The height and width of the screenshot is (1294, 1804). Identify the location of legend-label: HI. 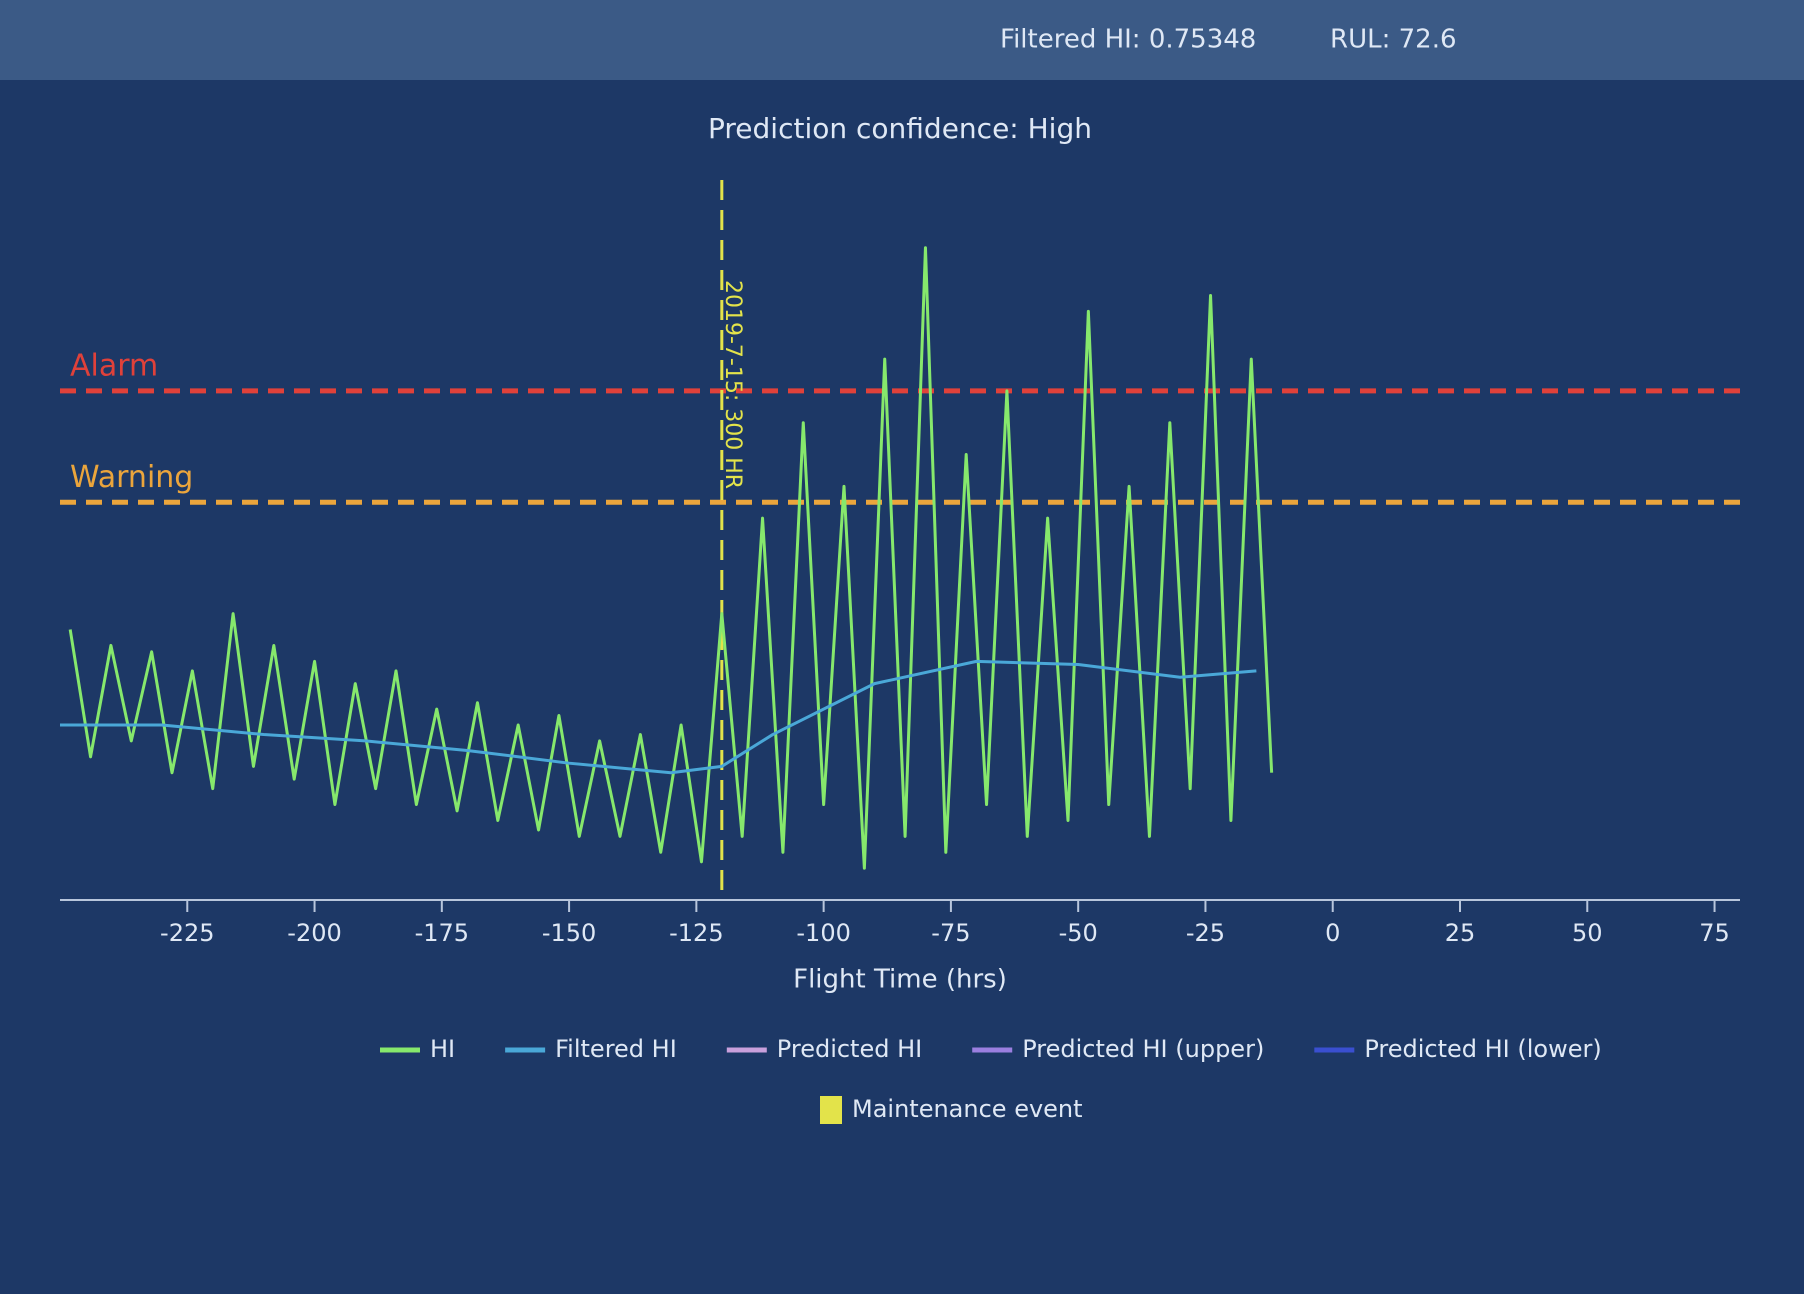
(442, 1049).